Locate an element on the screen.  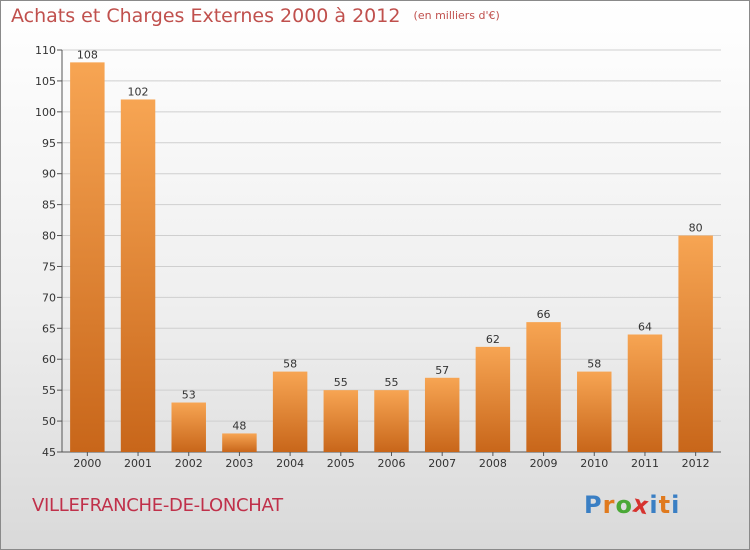
chart-title: Achats et Charges Externes 2000 à 2012 is located at coordinates (206, 16).